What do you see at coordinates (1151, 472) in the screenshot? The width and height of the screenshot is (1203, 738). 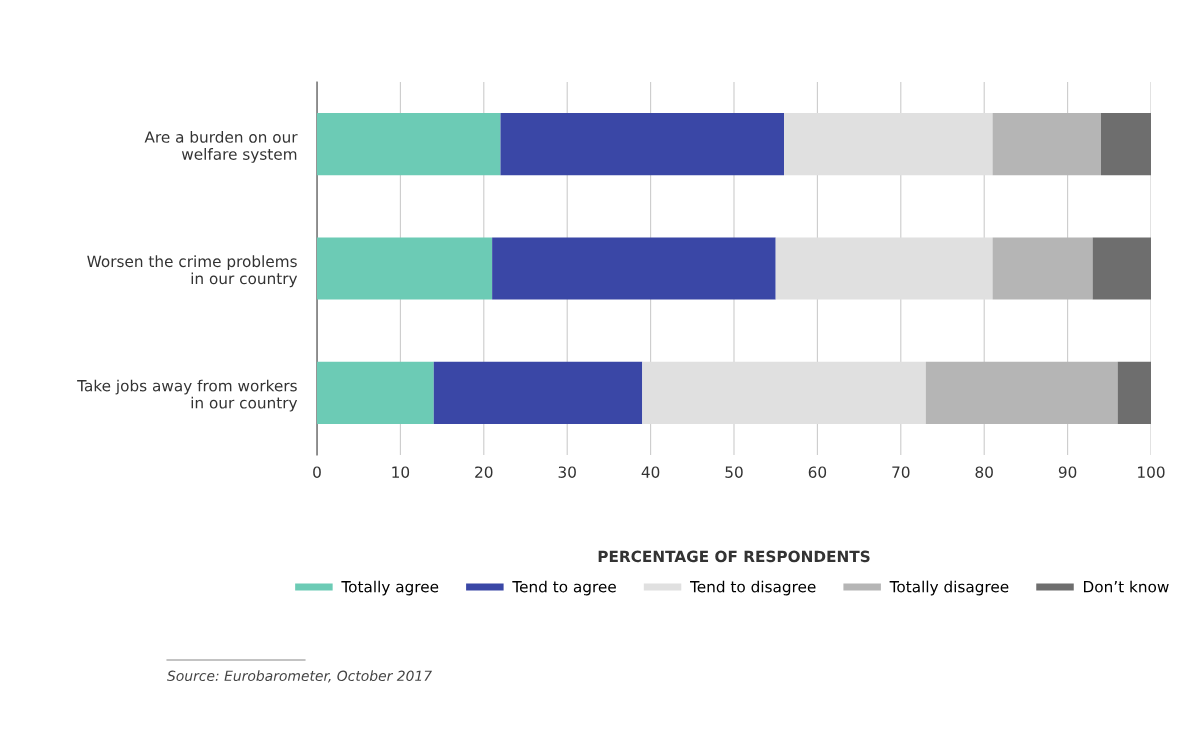 I see `x-tick-label: 100` at bounding box center [1151, 472].